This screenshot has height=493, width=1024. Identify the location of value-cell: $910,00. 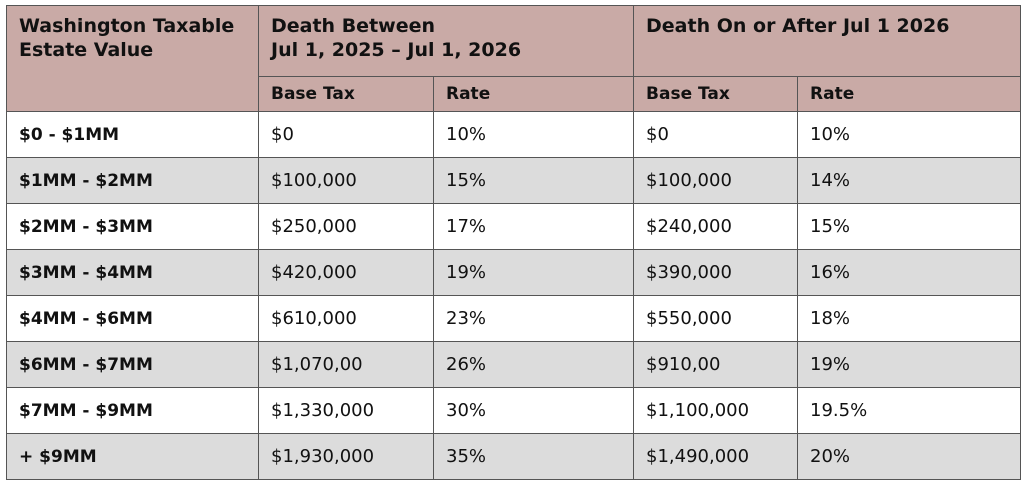
(716, 364).